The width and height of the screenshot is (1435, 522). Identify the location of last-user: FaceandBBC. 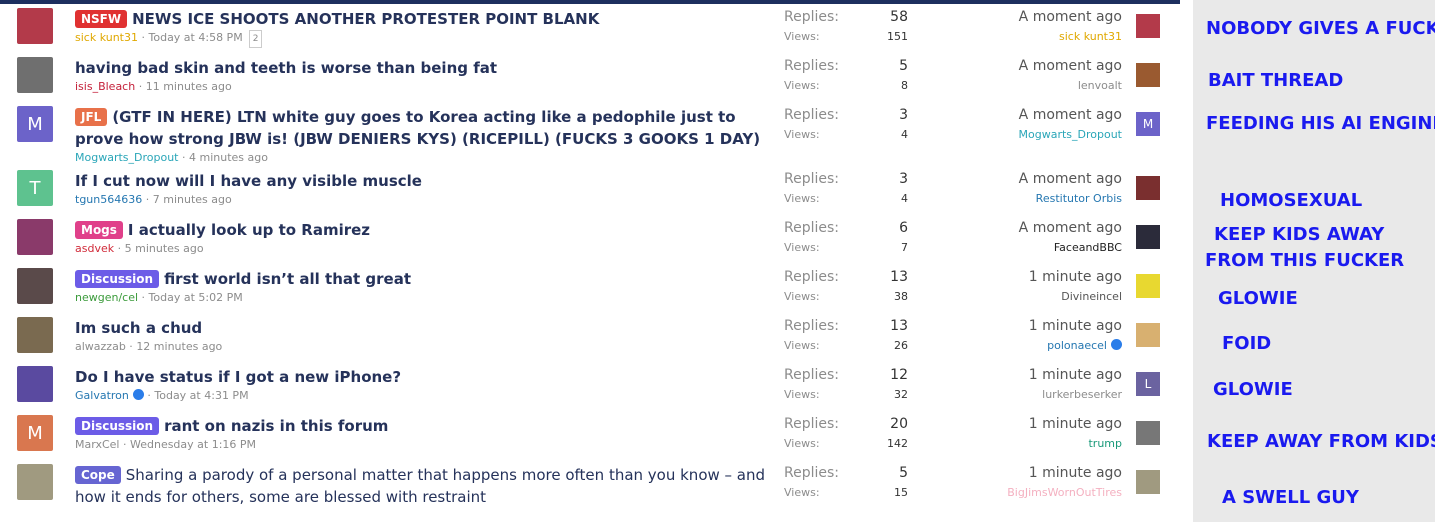
(1087, 247).